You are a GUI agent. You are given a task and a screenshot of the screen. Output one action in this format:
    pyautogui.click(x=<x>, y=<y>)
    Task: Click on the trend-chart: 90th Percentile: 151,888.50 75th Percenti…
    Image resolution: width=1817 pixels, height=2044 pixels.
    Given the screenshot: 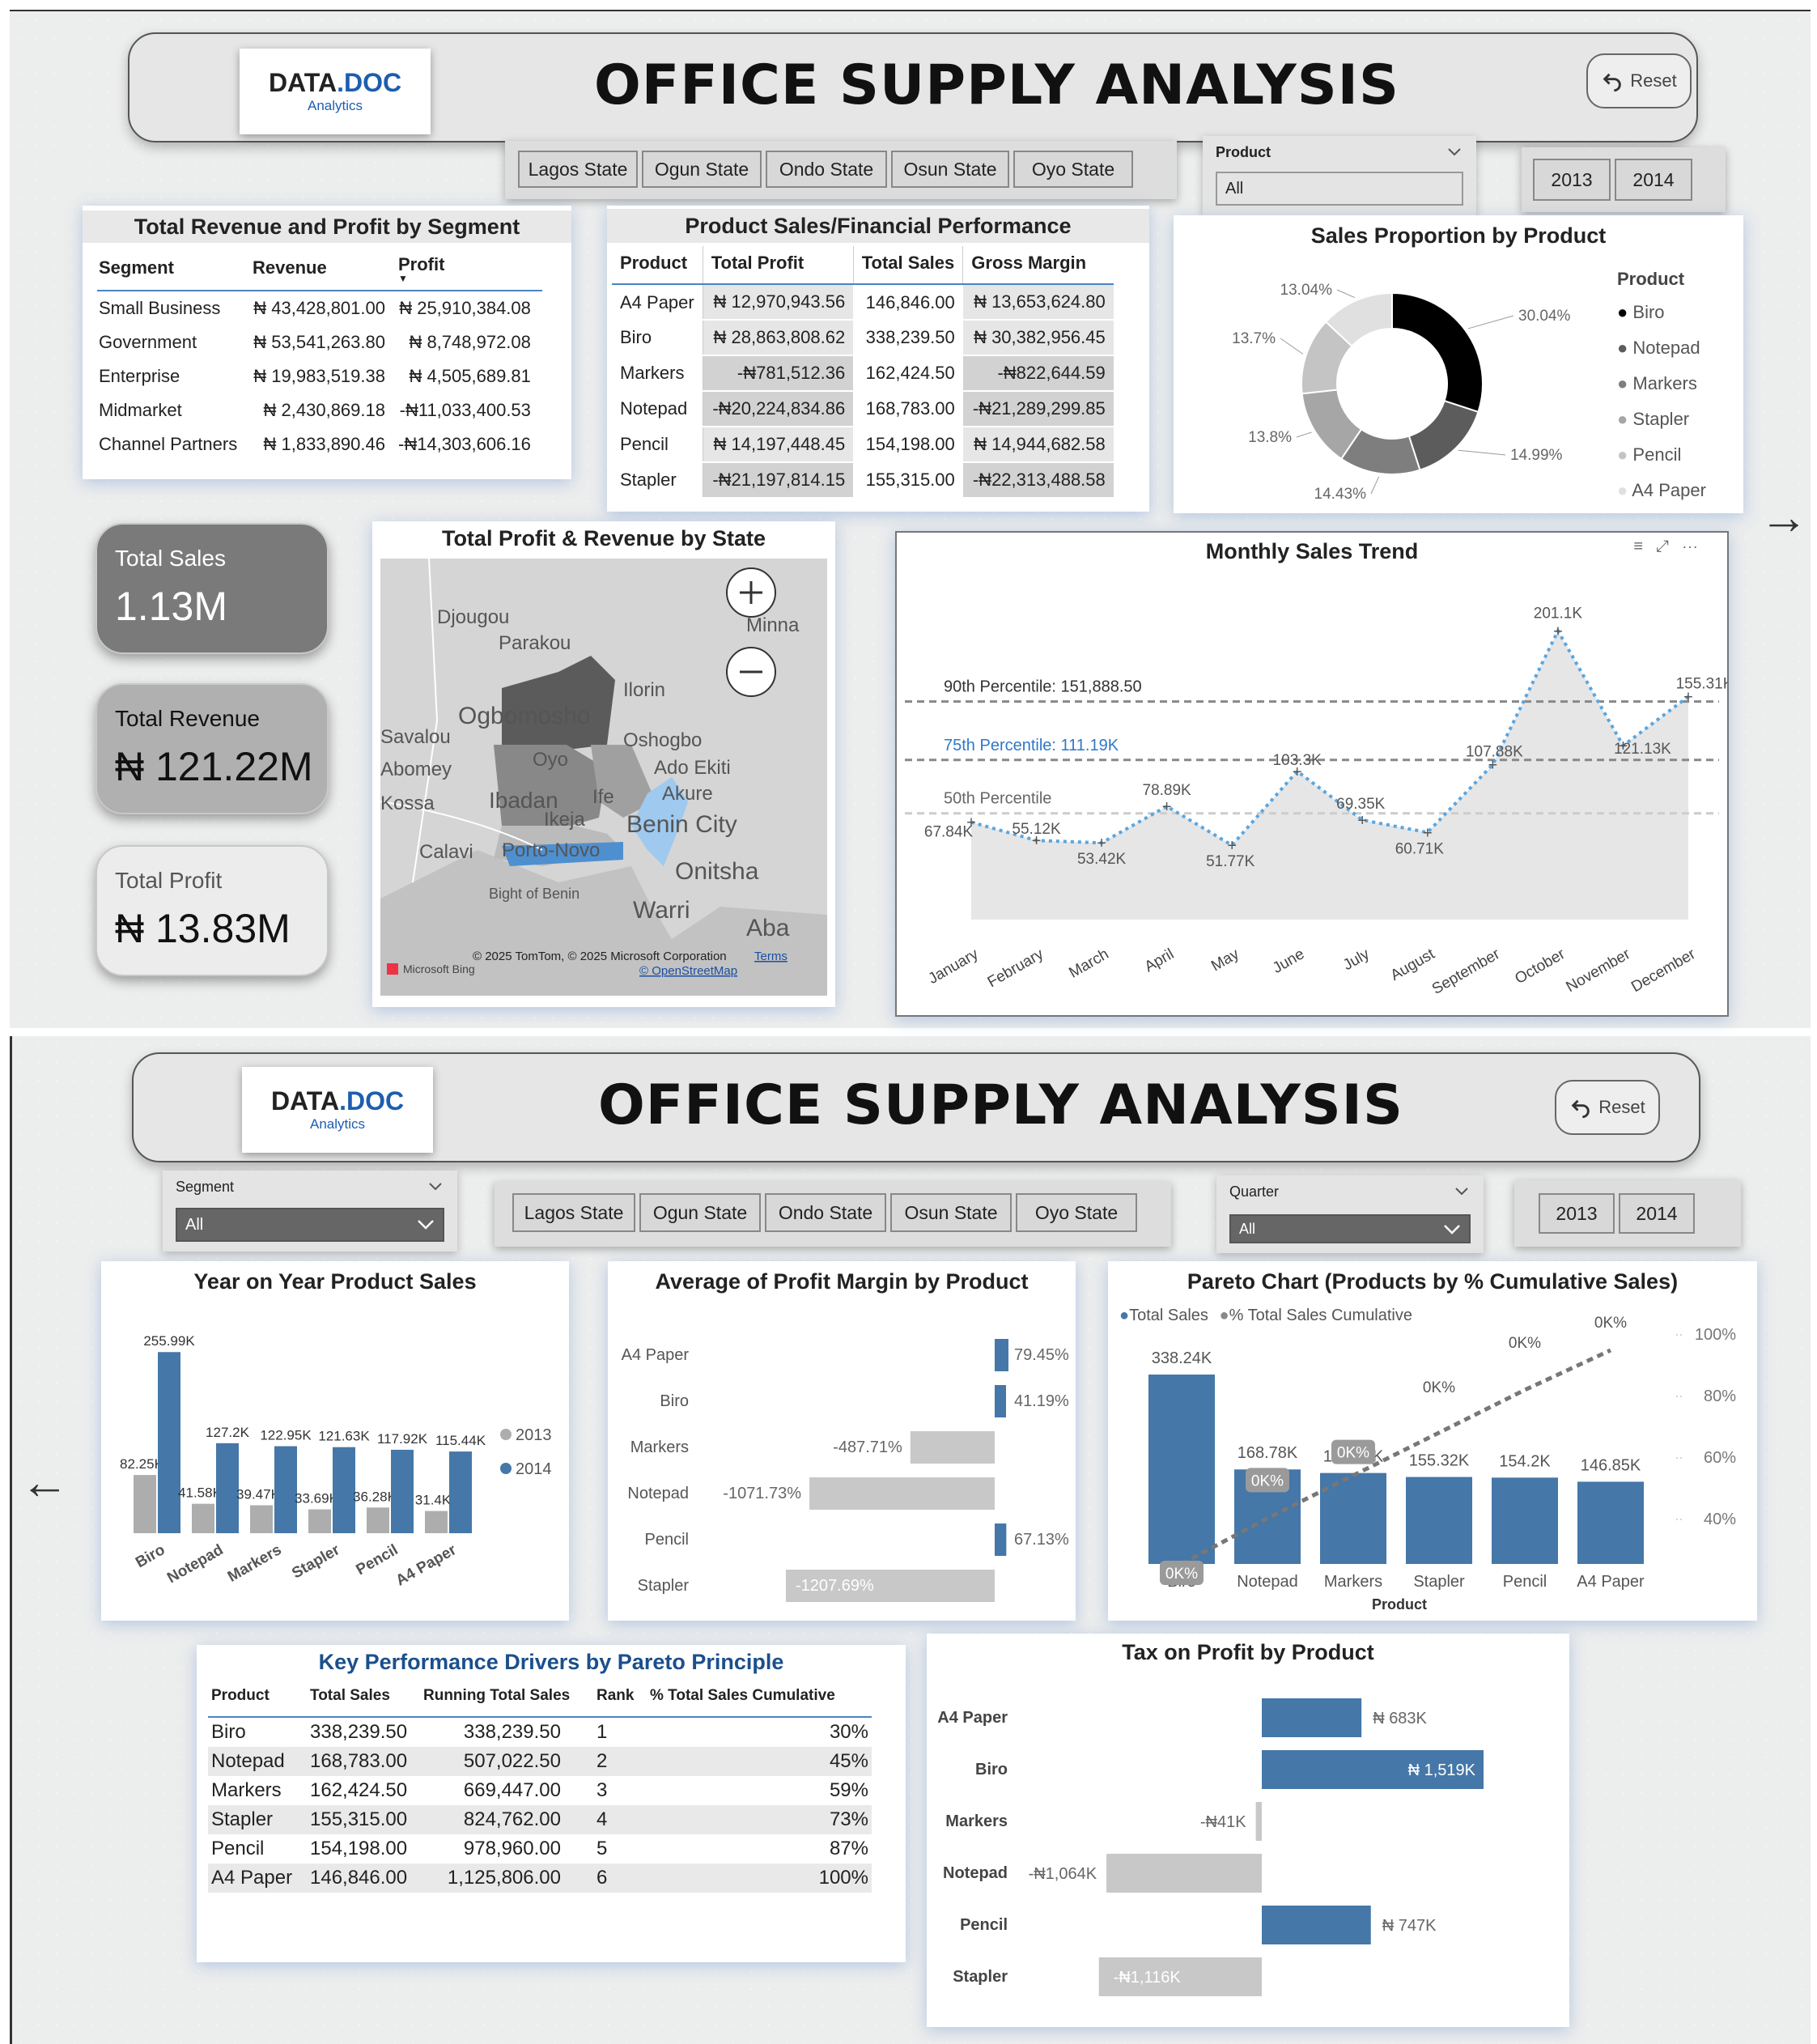 What is the action you would take?
    pyautogui.click(x=1312, y=774)
    